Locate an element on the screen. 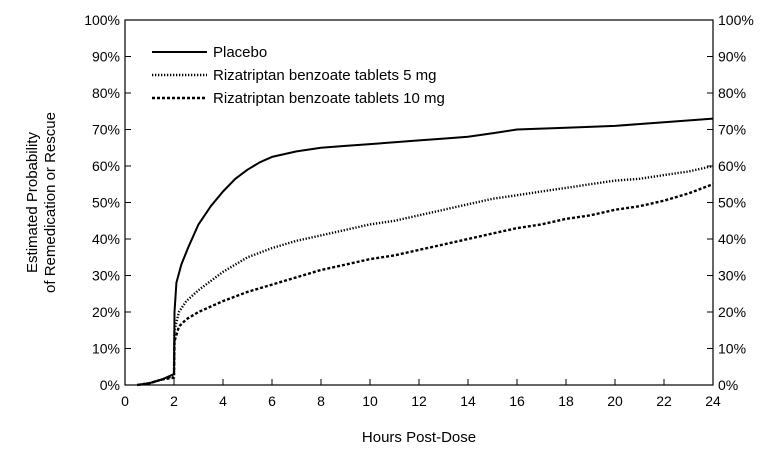 The width and height of the screenshot is (772, 449). right-y-tick-label: 40% is located at coordinates (732, 239).